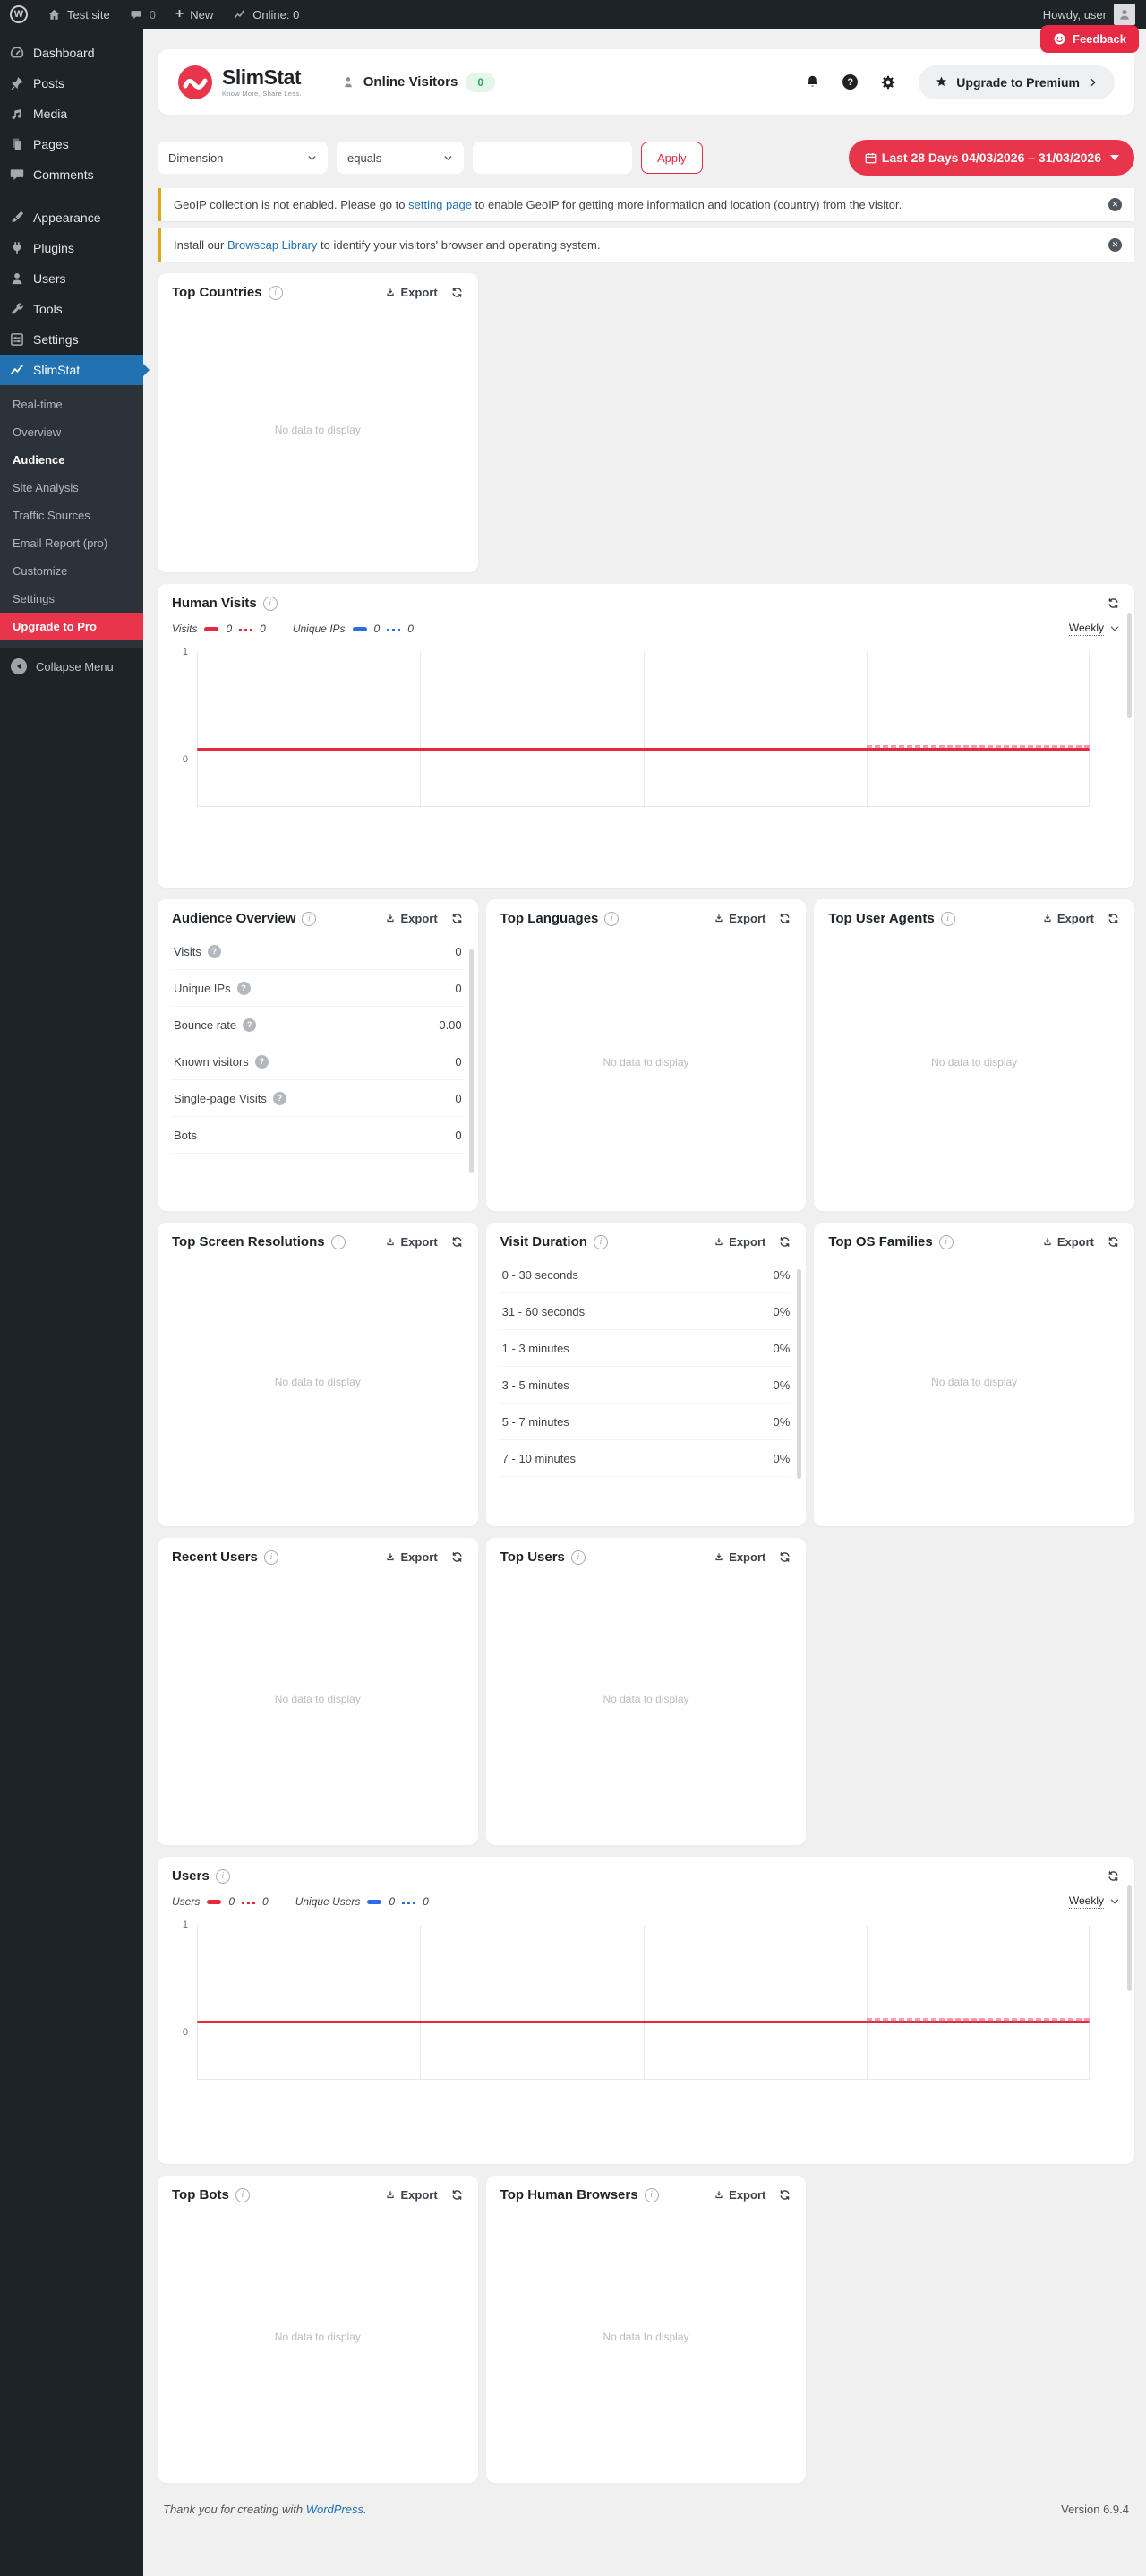 This screenshot has width=1146, height=2576. What do you see at coordinates (646, 629) in the screenshot?
I see `chart-legend: Visits 0 0 Unique IPs 0 0 Weekly` at bounding box center [646, 629].